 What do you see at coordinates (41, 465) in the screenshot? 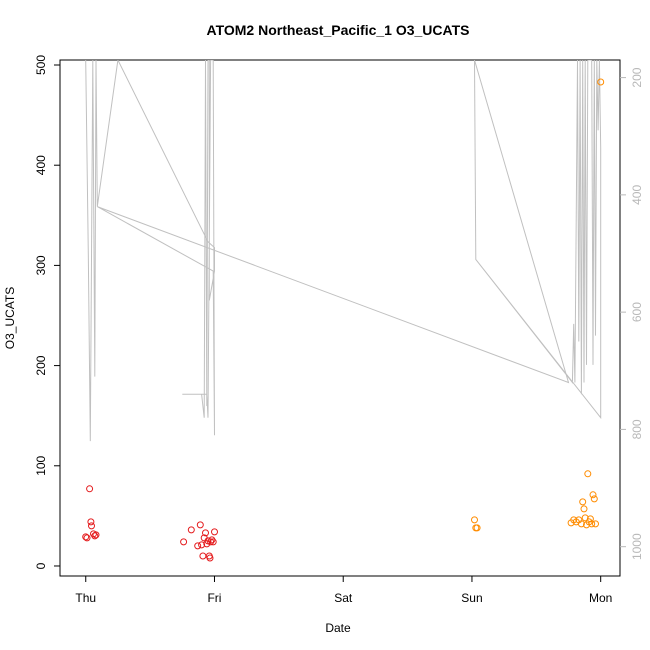
I see `y-tick-label: 100` at bounding box center [41, 465].